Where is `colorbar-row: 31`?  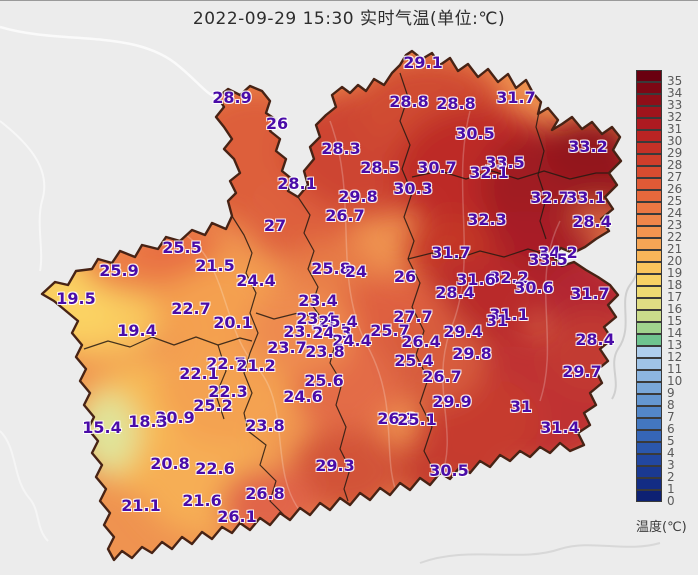
colorbar-row: 31 is located at coordinates (661, 126).